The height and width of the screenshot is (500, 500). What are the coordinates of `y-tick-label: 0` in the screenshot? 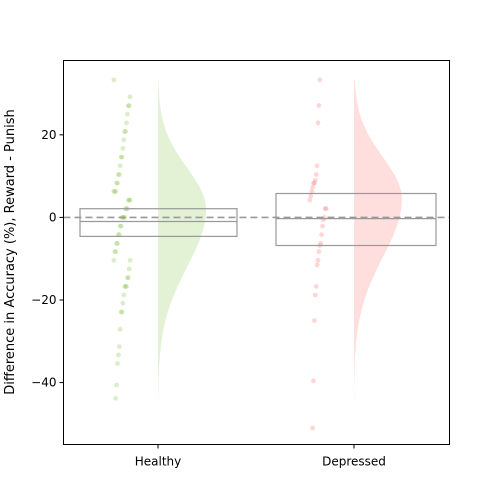 It's located at (53, 217).